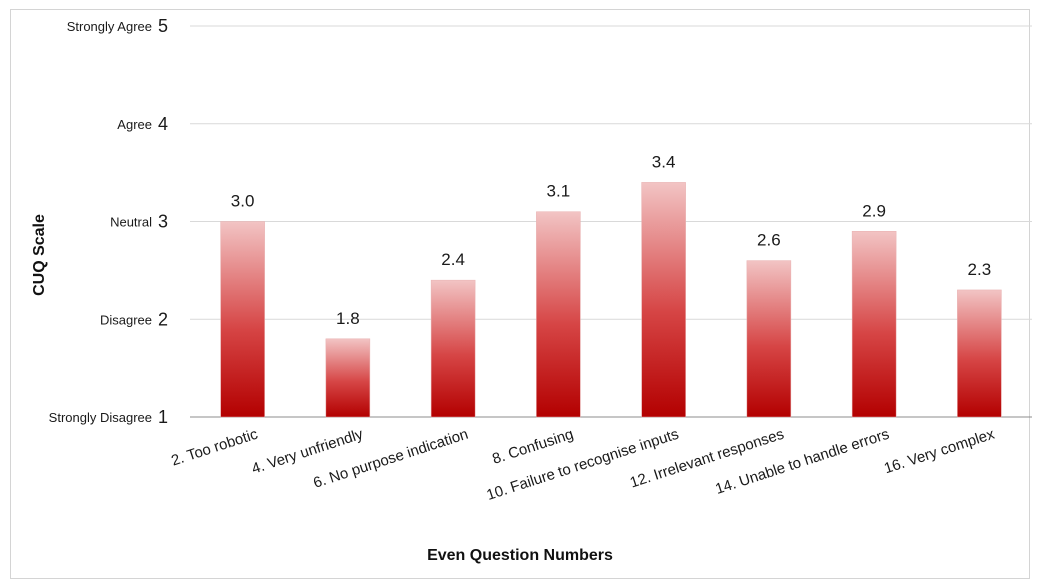 This screenshot has width=1037, height=579. Describe the element at coordinates (134, 124) in the screenshot. I see `y-tick-label: Agree` at that location.